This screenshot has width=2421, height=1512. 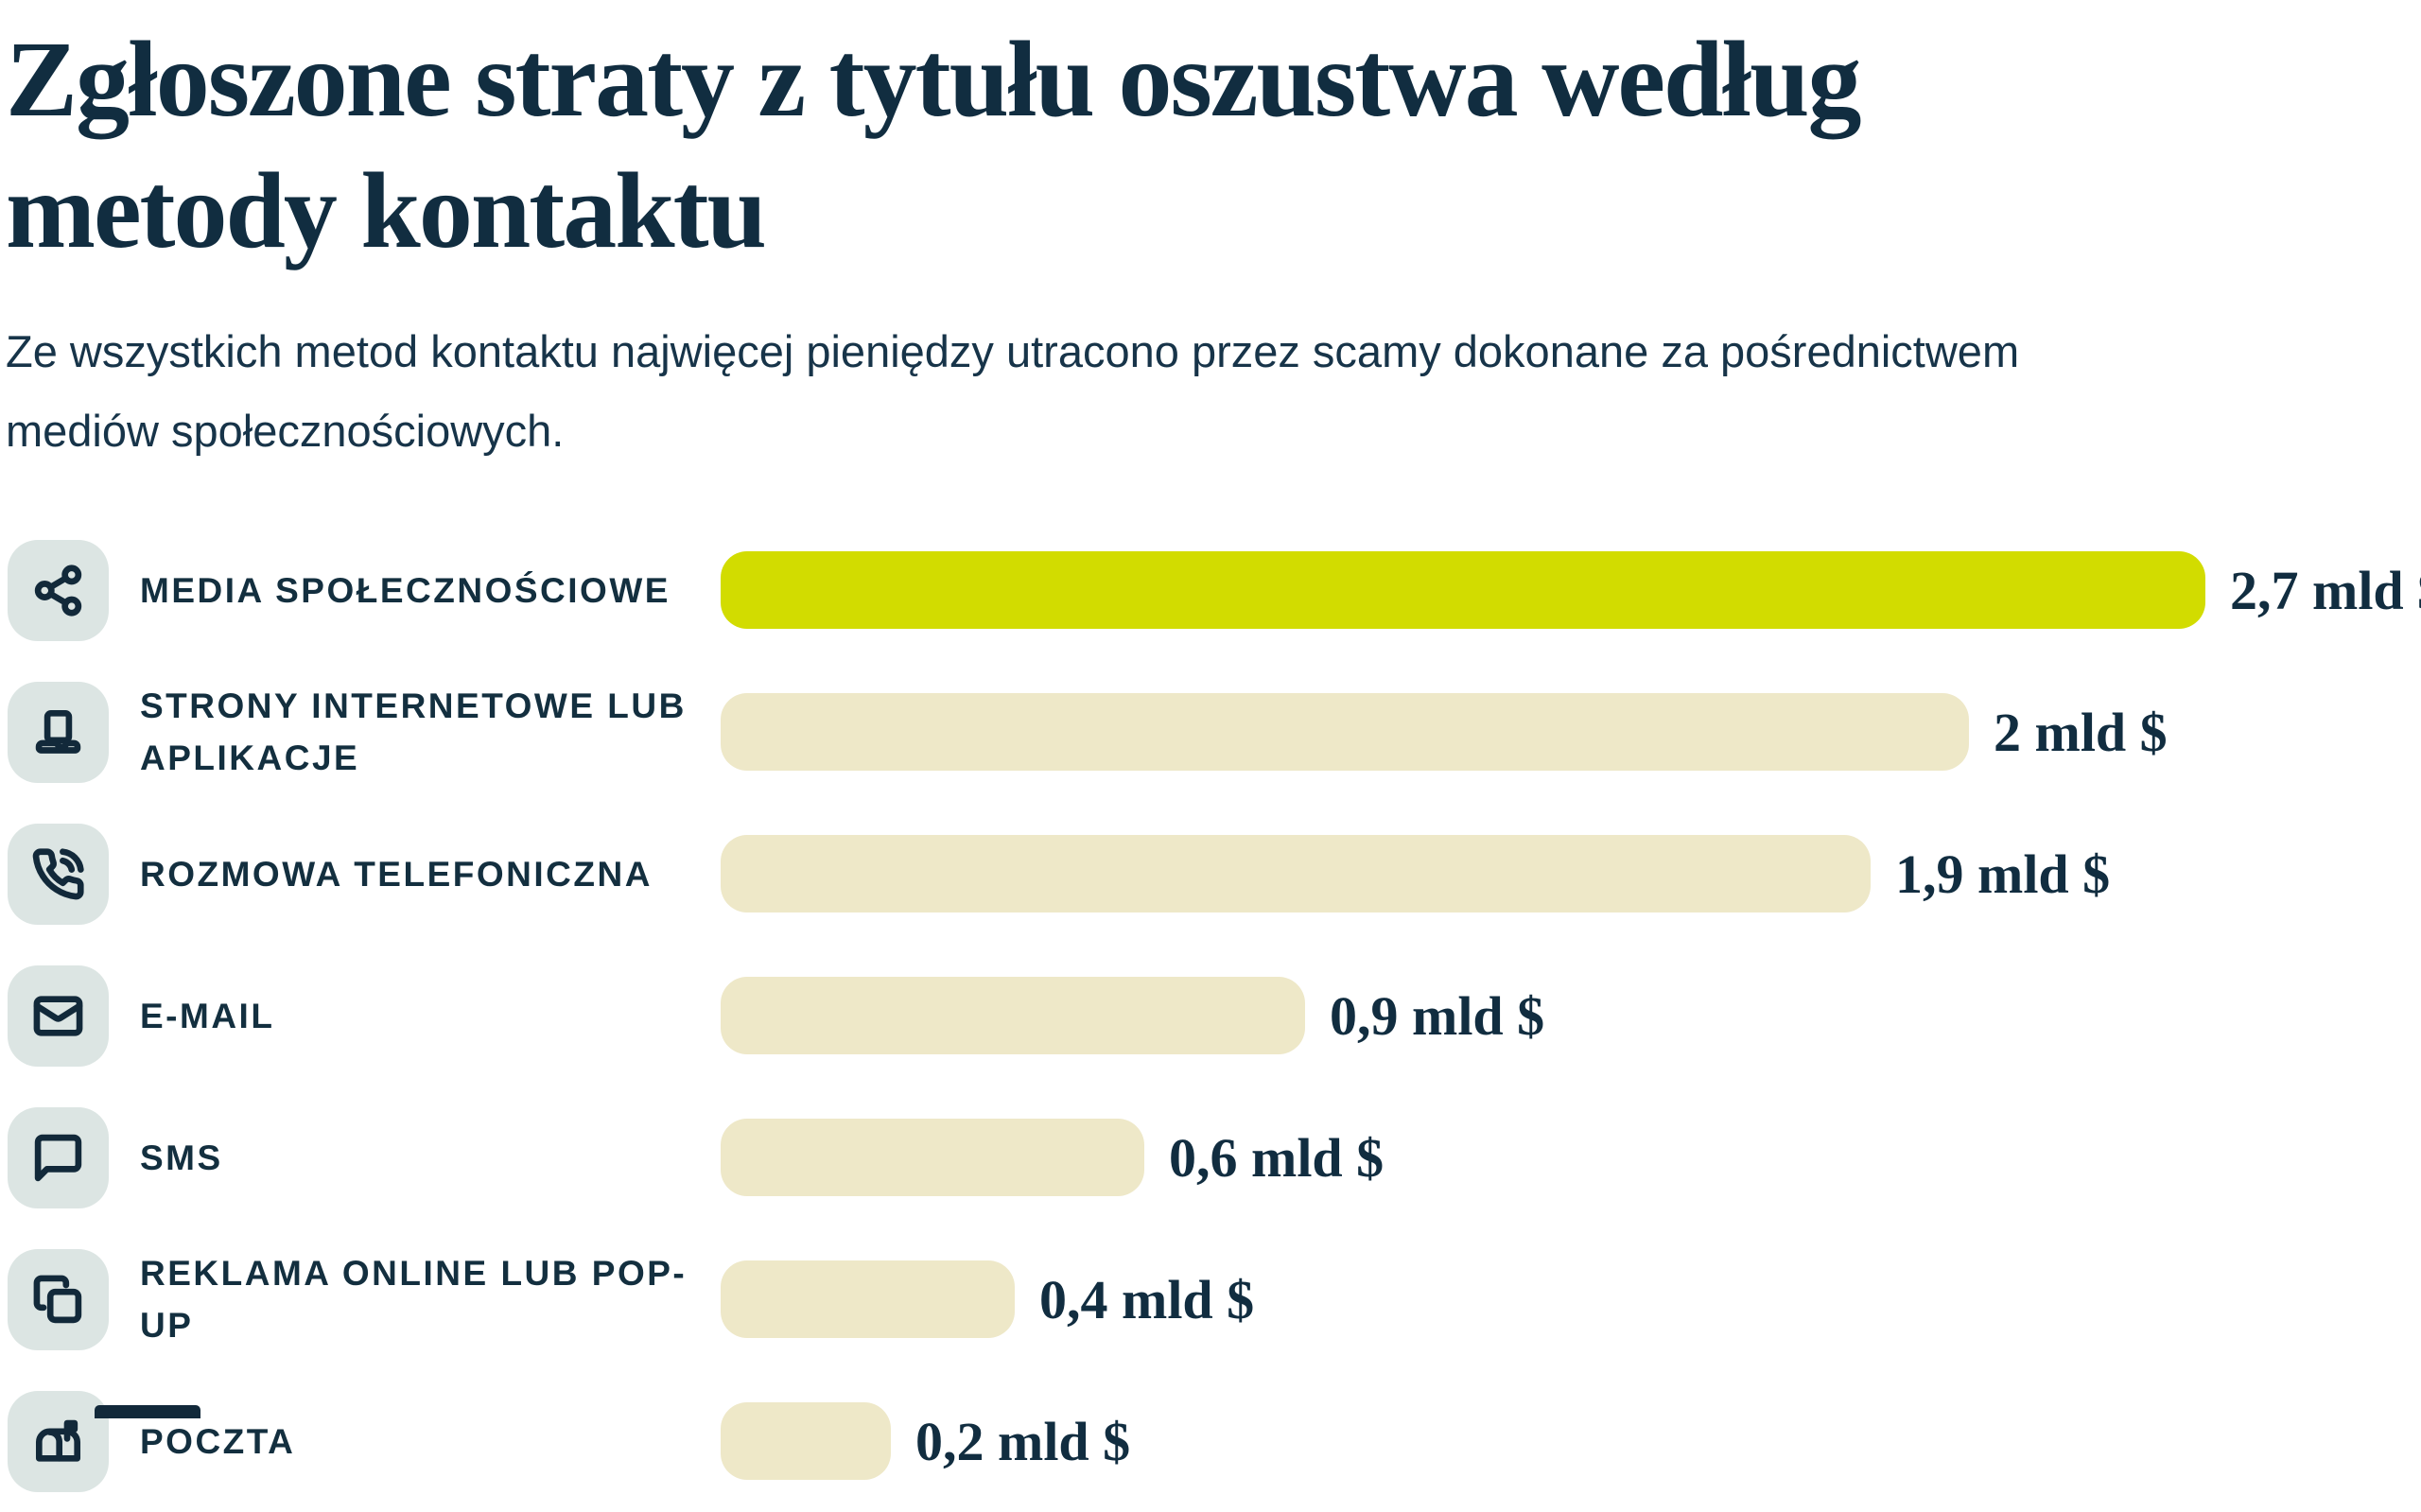 I want to click on chart-row-strony-internetowe: STRONY INTERNETOWE LUB APLIKACJE 2 mld $, so click(x=1210, y=732).